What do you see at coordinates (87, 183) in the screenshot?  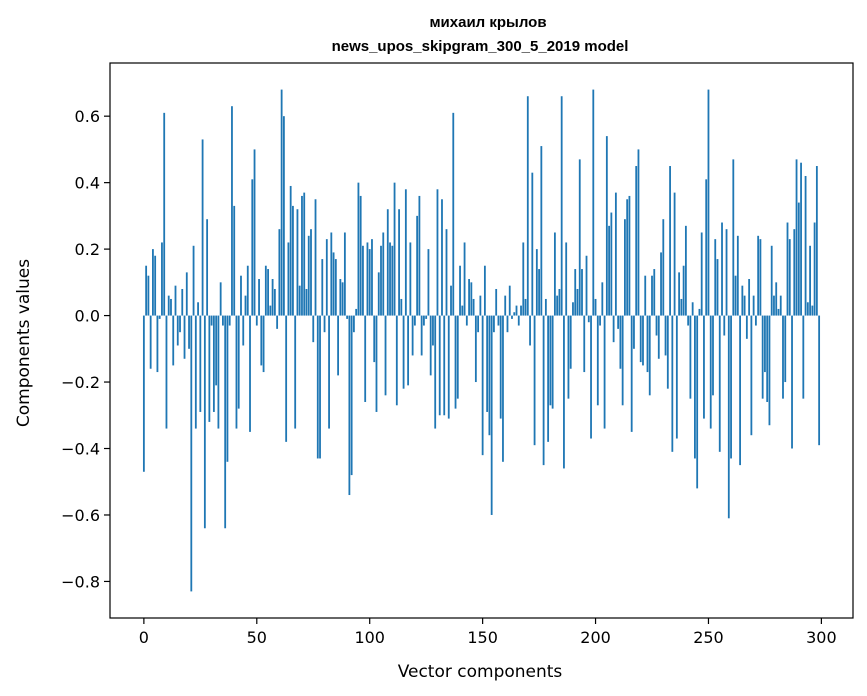 I see `y-tick-label: 0.4` at bounding box center [87, 183].